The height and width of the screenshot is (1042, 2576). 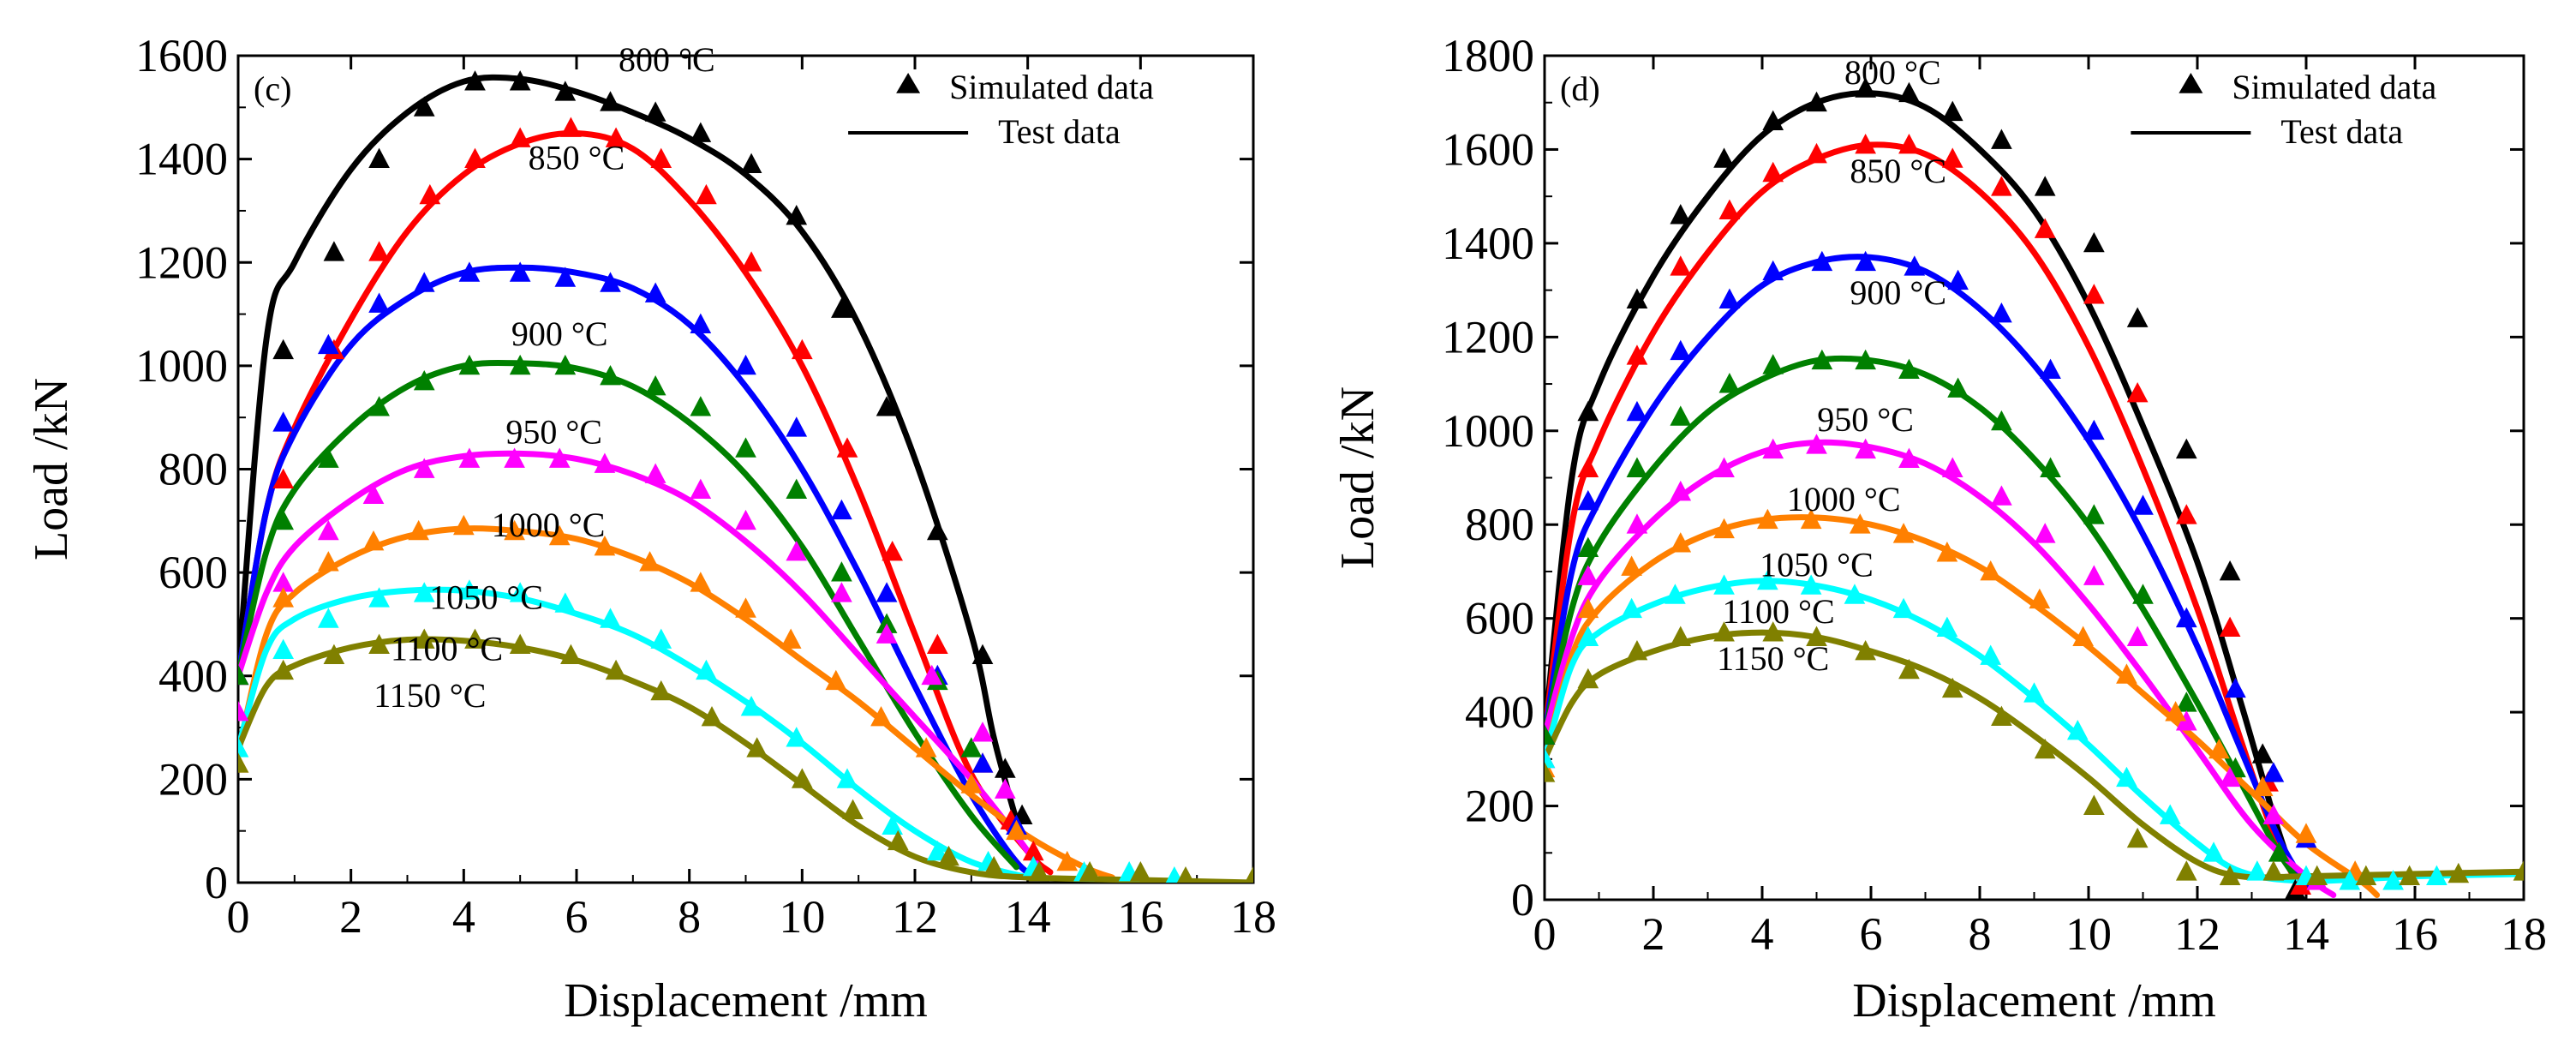 I want to click on y-tick-label: 0, so click(x=1523, y=899).